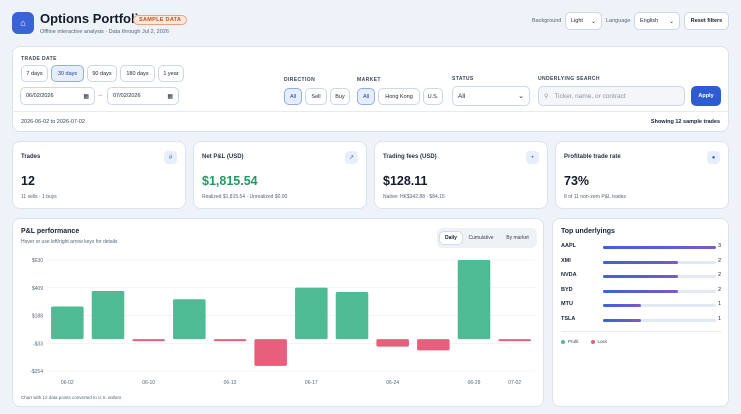 The image size is (741, 414). I want to click on underlyings-title: Top underlyings, so click(588, 231).